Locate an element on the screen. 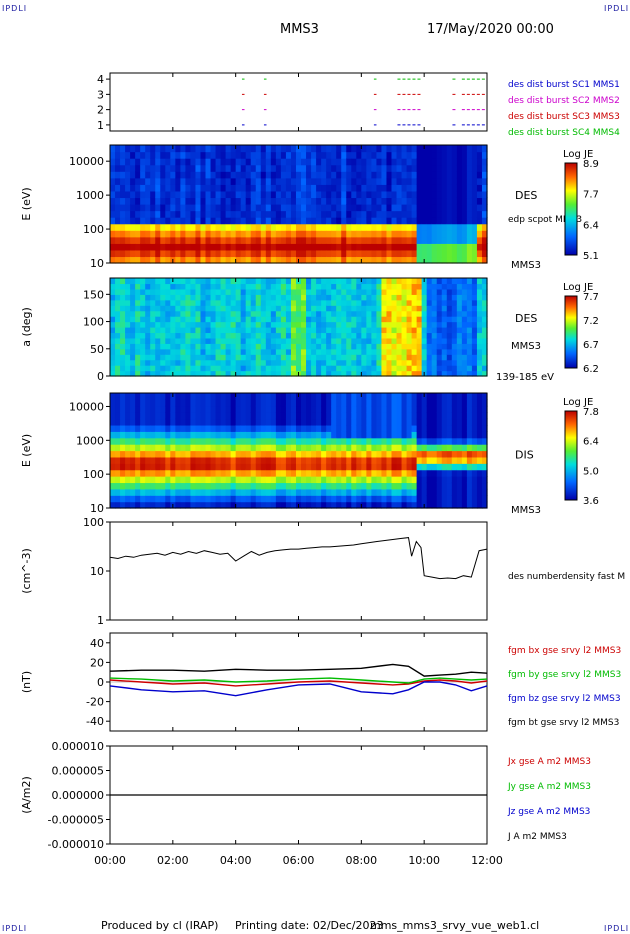 The height and width of the screenshot is (934, 630). y-tick-label: 20 is located at coordinates (97, 662).